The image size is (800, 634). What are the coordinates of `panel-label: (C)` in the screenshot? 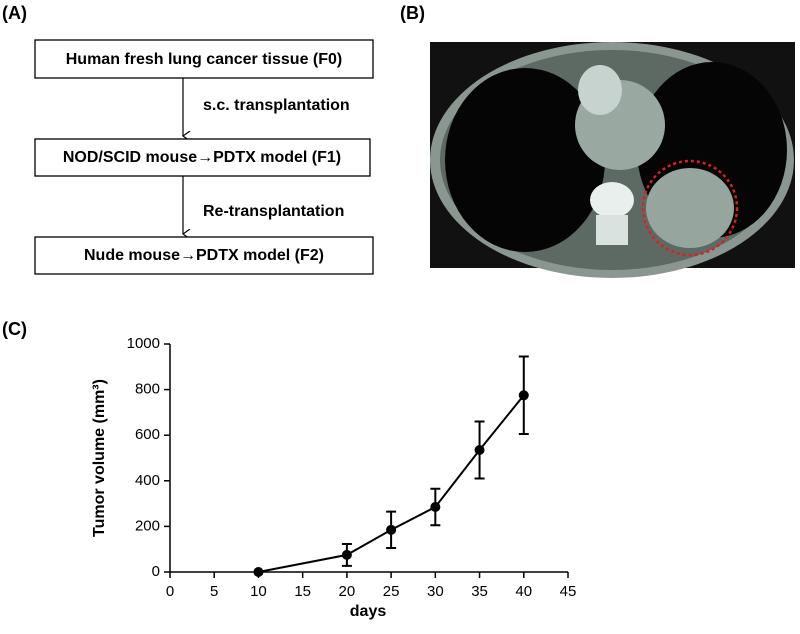 It's located at (14, 329).